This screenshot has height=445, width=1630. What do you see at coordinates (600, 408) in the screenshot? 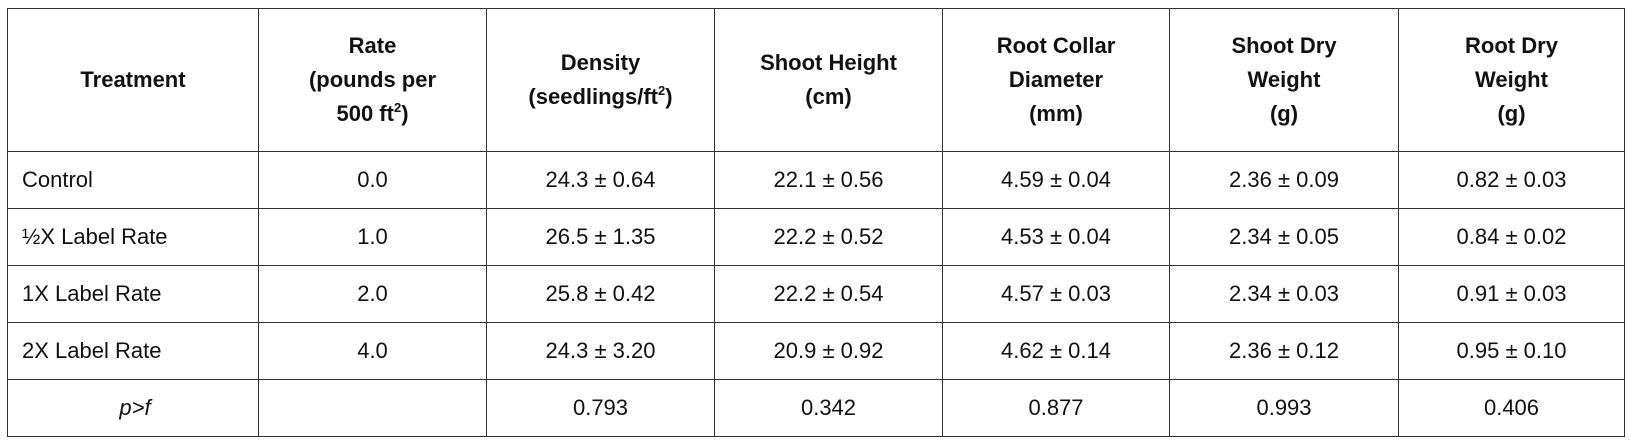
I see `table-cell: 0.793` at bounding box center [600, 408].